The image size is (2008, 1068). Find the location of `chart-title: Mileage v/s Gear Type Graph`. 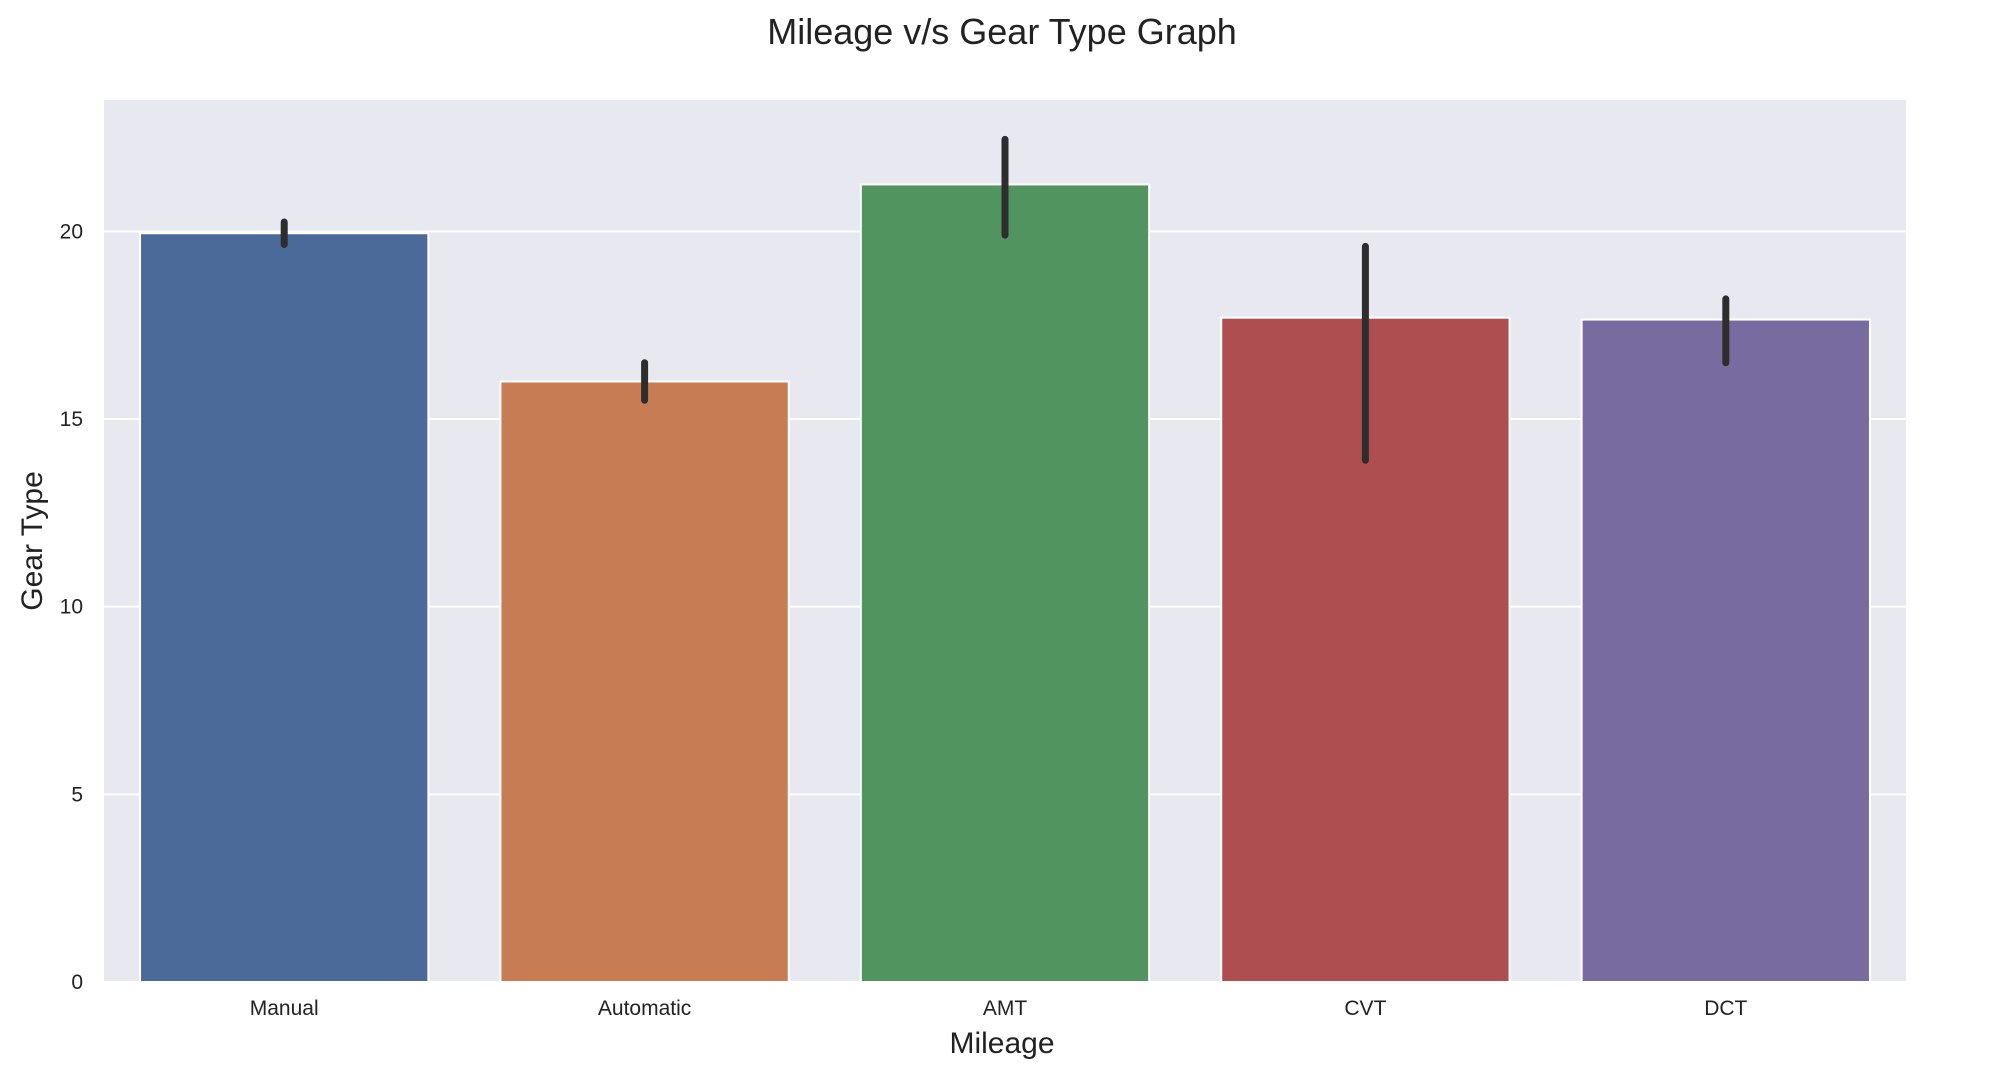

chart-title: Mileage v/s Gear Type Graph is located at coordinates (1002, 31).